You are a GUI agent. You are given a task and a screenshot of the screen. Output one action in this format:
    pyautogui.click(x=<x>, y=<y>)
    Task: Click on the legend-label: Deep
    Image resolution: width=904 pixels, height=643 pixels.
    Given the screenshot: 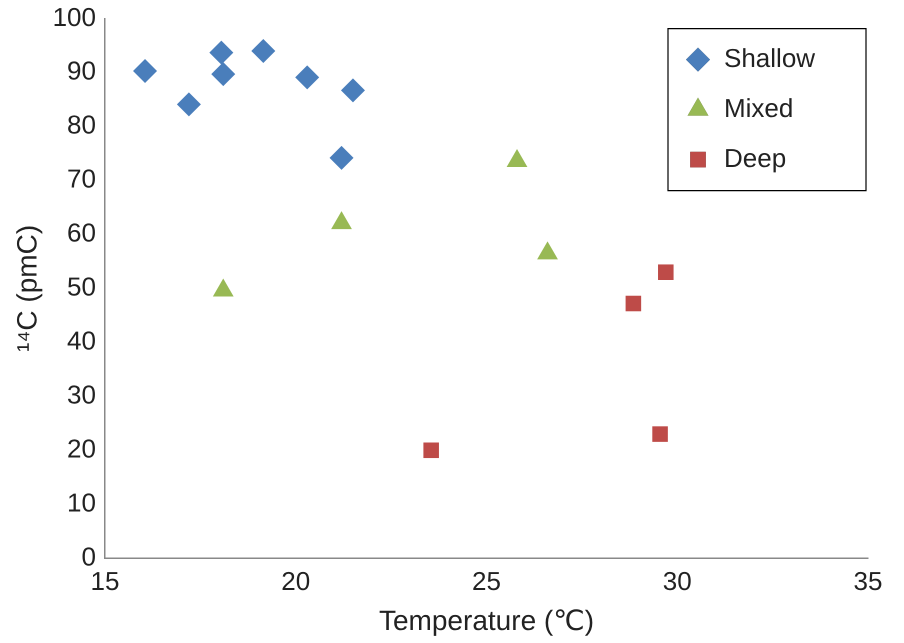 What is the action you would take?
    pyautogui.click(x=755, y=157)
    